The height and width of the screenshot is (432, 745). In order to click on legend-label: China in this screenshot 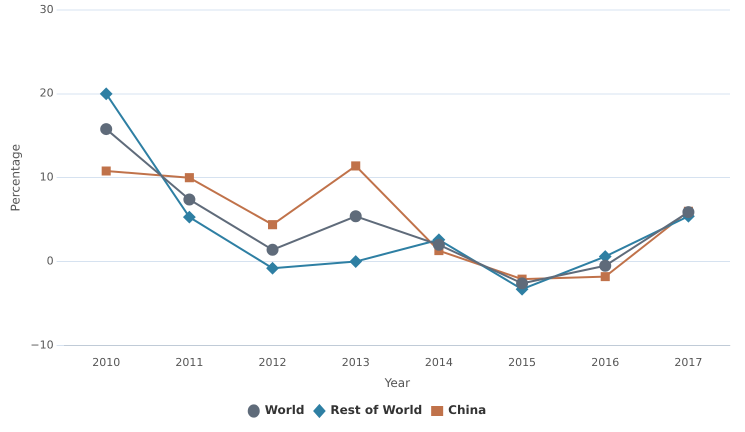, I will do `click(467, 410)`.